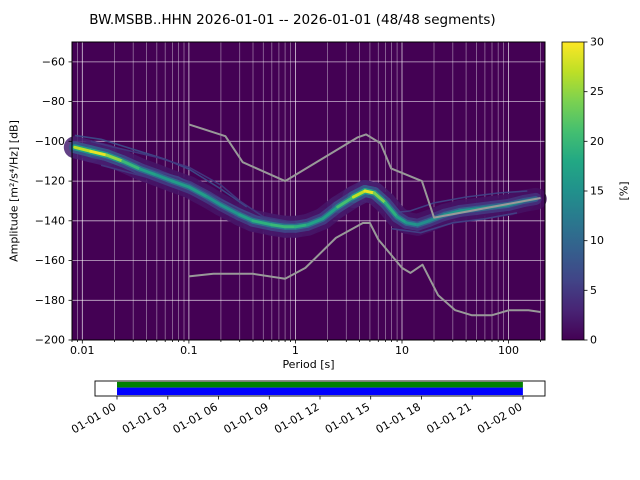  Describe the element at coordinates (93, 418) in the screenshot. I see `svg-text: 01-01 00` at that location.